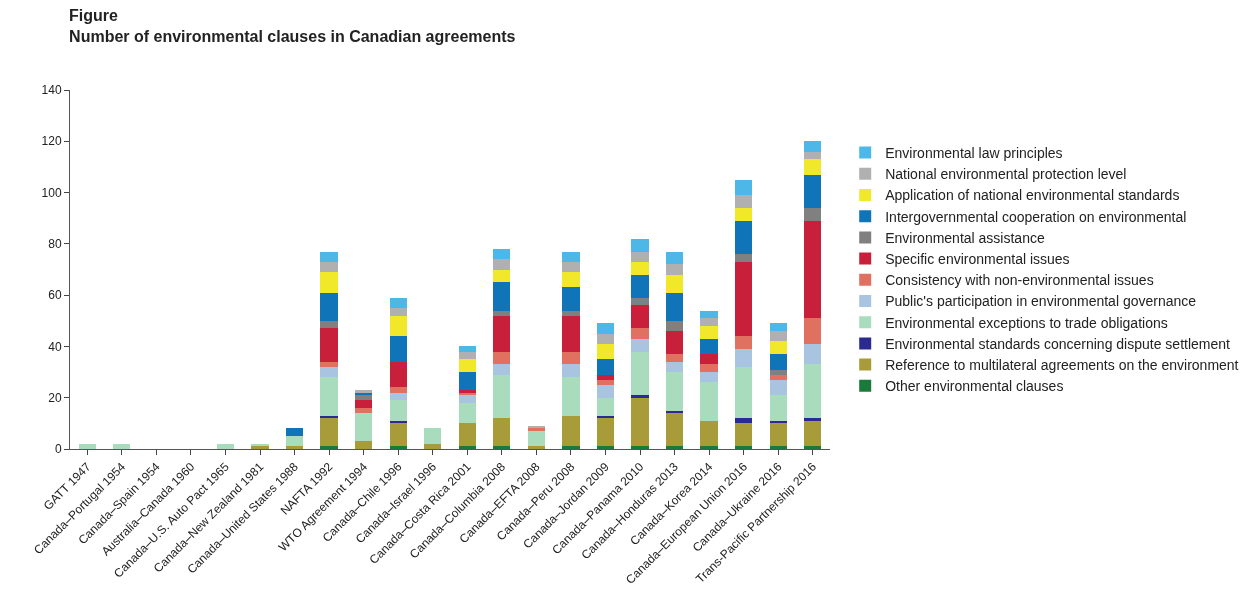 This screenshot has width=1256, height=599. Describe the element at coordinates (51, 192) in the screenshot. I see `y-tick-label: 100` at that location.